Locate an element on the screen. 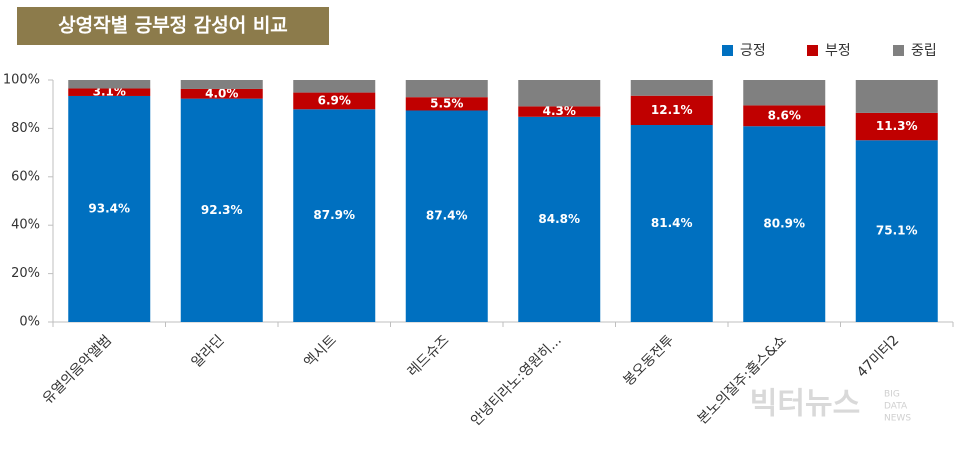 The height and width of the screenshot is (453, 960). data-label: 92.3% is located at coordinates (222, 210).